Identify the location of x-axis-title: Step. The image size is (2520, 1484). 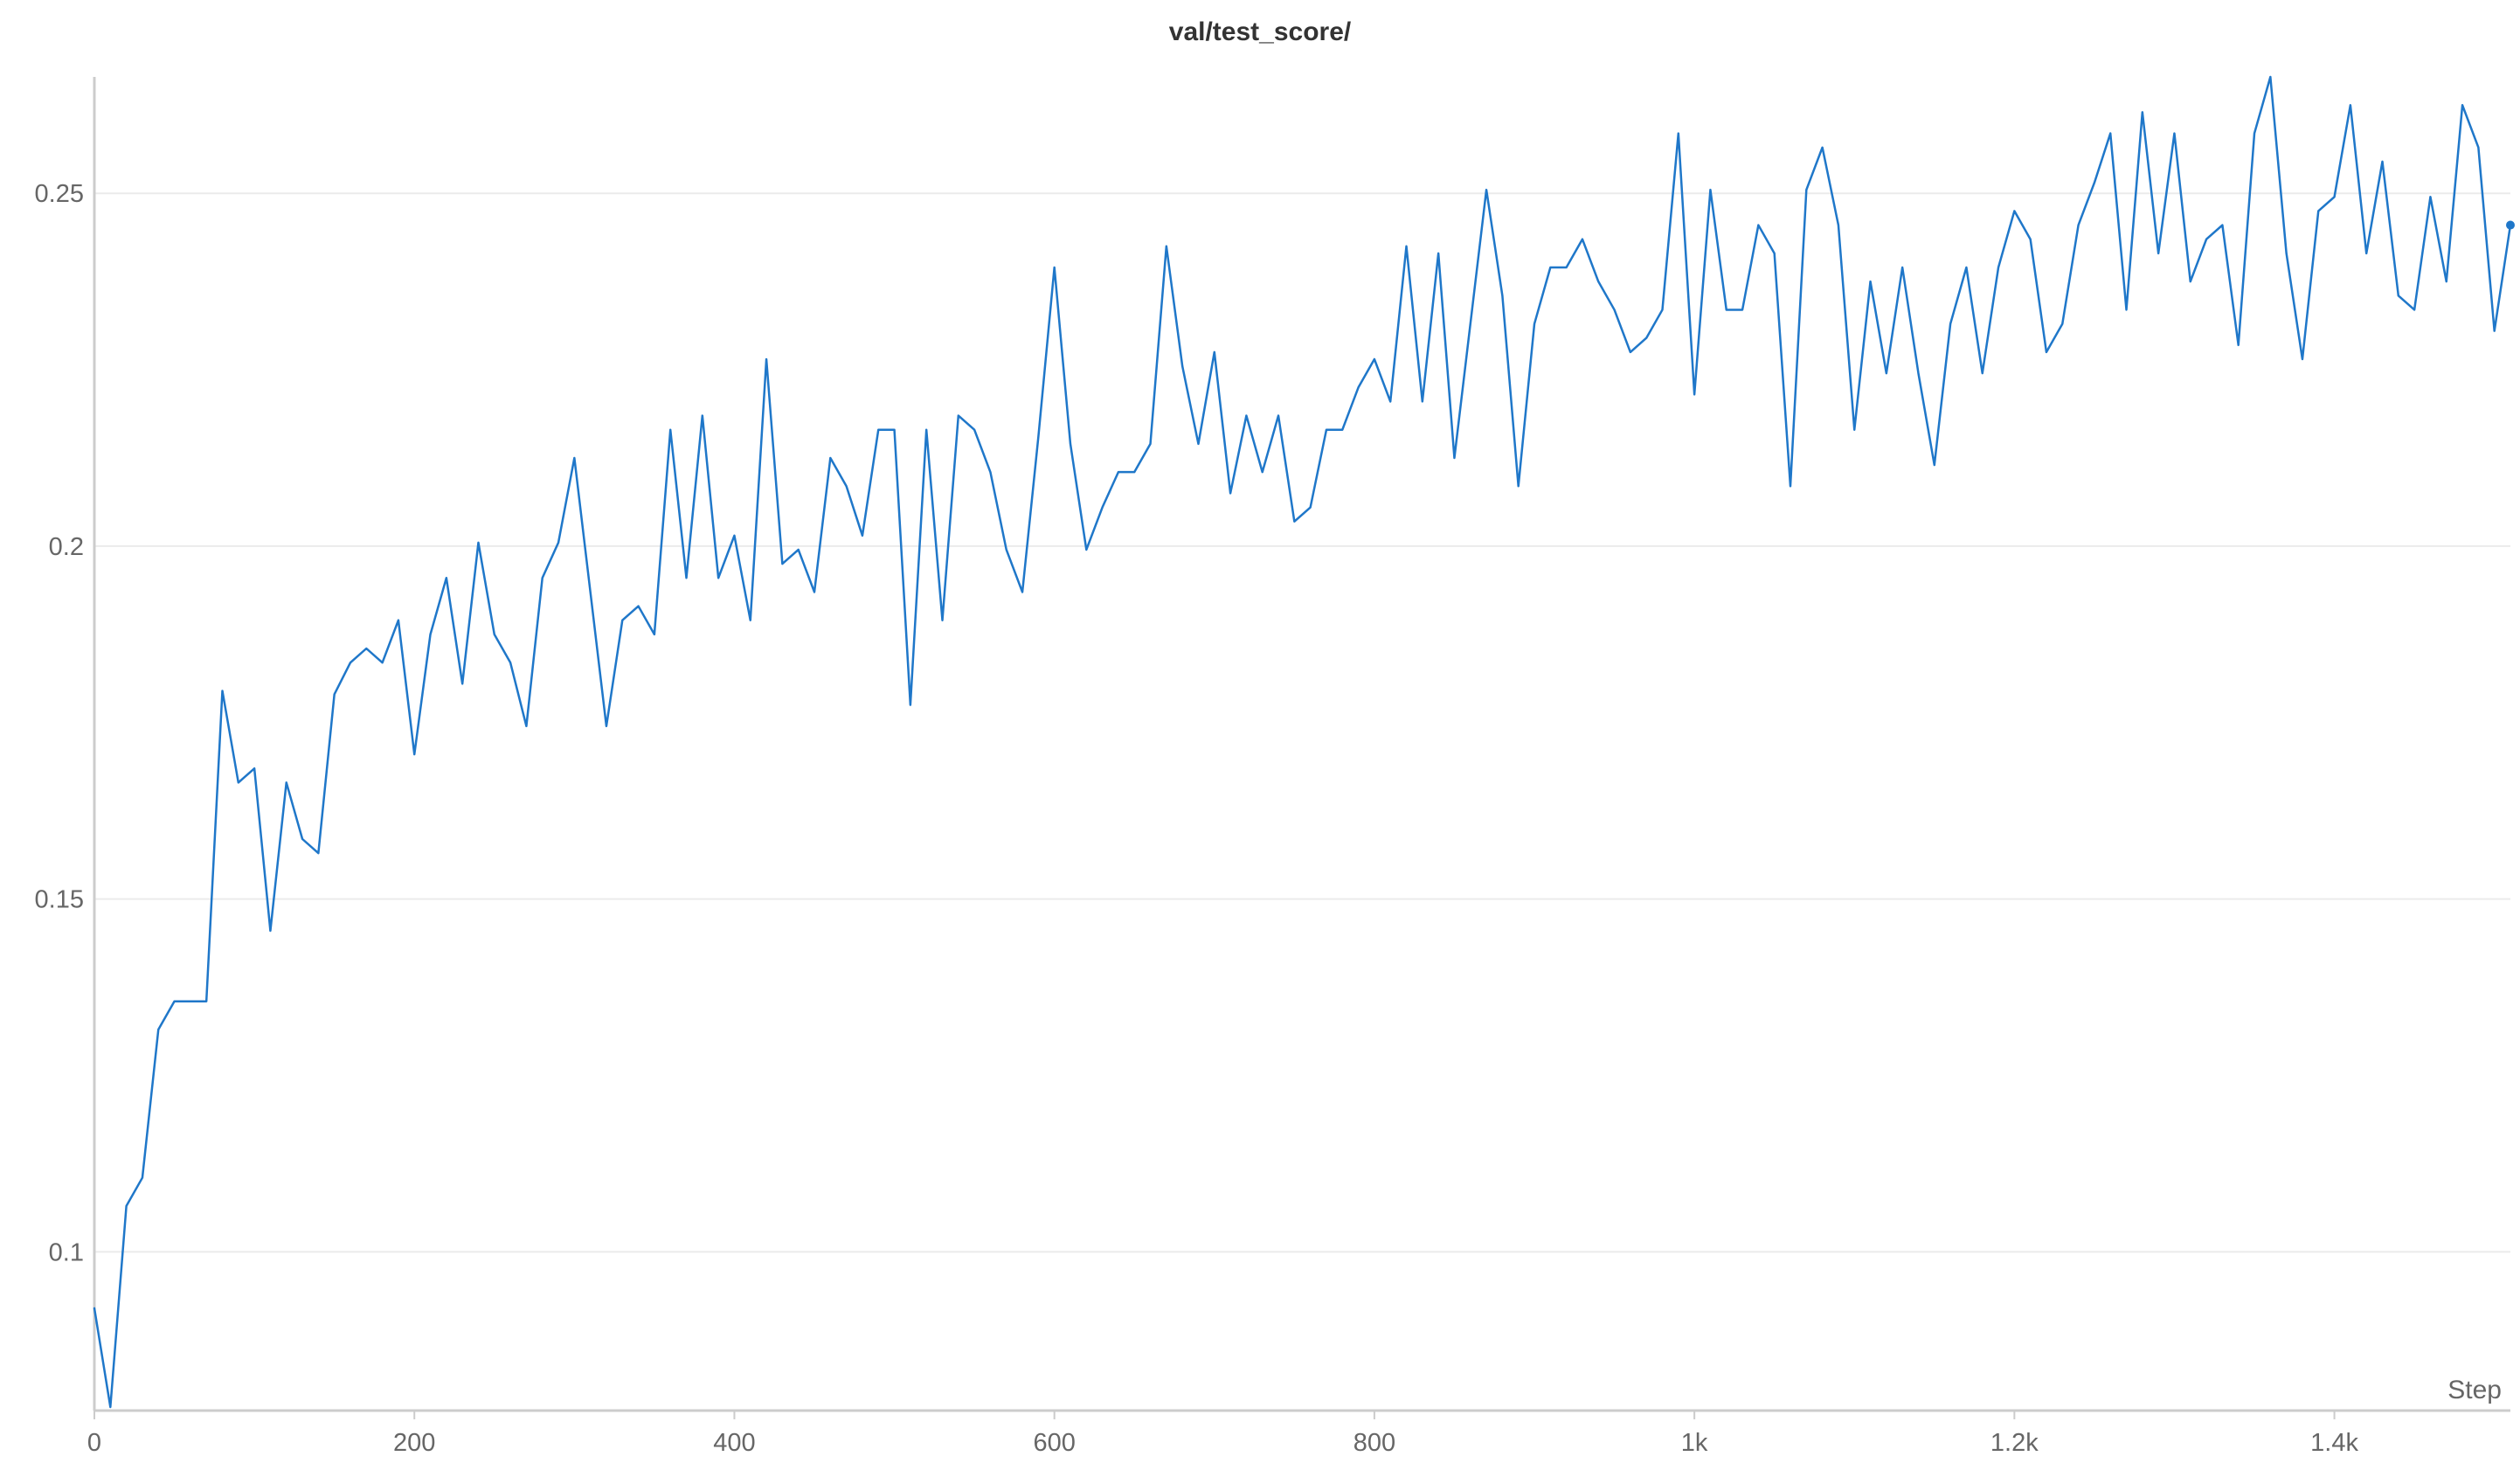
(2474, 1390).